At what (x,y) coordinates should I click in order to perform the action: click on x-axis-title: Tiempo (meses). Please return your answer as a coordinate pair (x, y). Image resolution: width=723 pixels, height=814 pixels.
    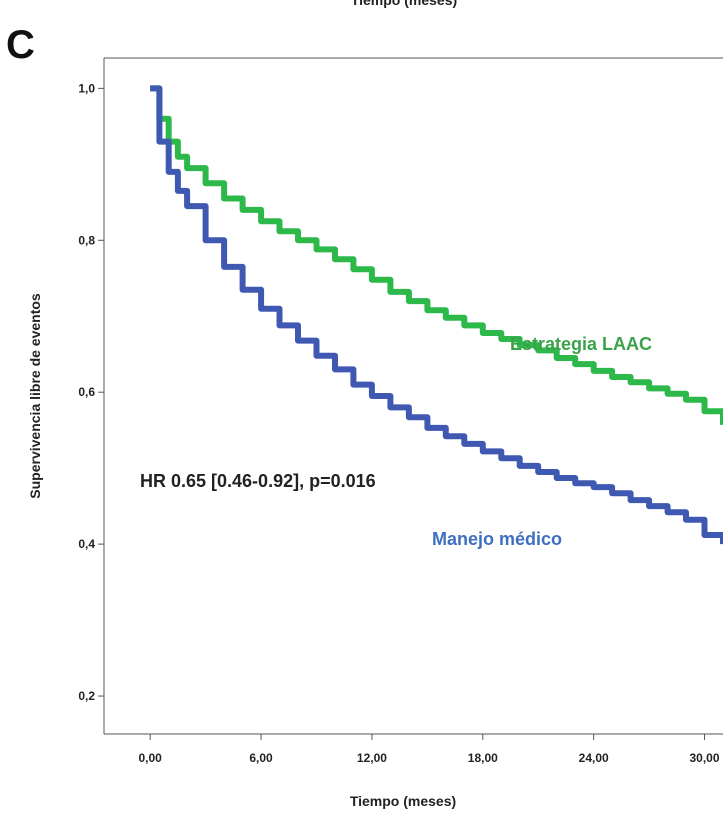
    Looking at the image, I should click on (403, 801).